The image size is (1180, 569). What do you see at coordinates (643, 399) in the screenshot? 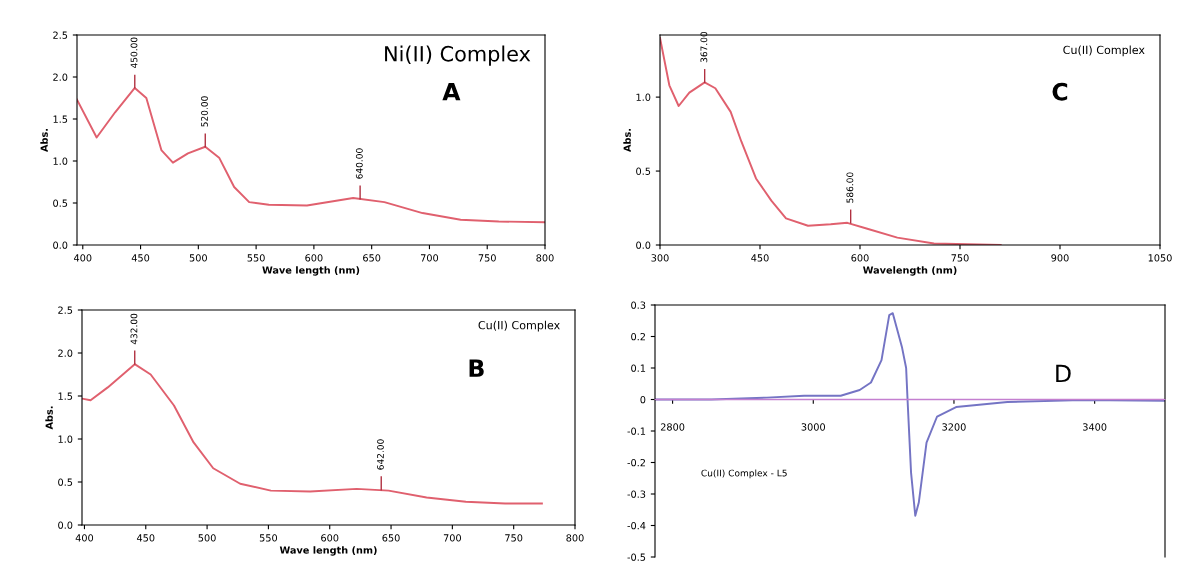
I see `y-tick-label: 0` at bounding box center [643, 399].